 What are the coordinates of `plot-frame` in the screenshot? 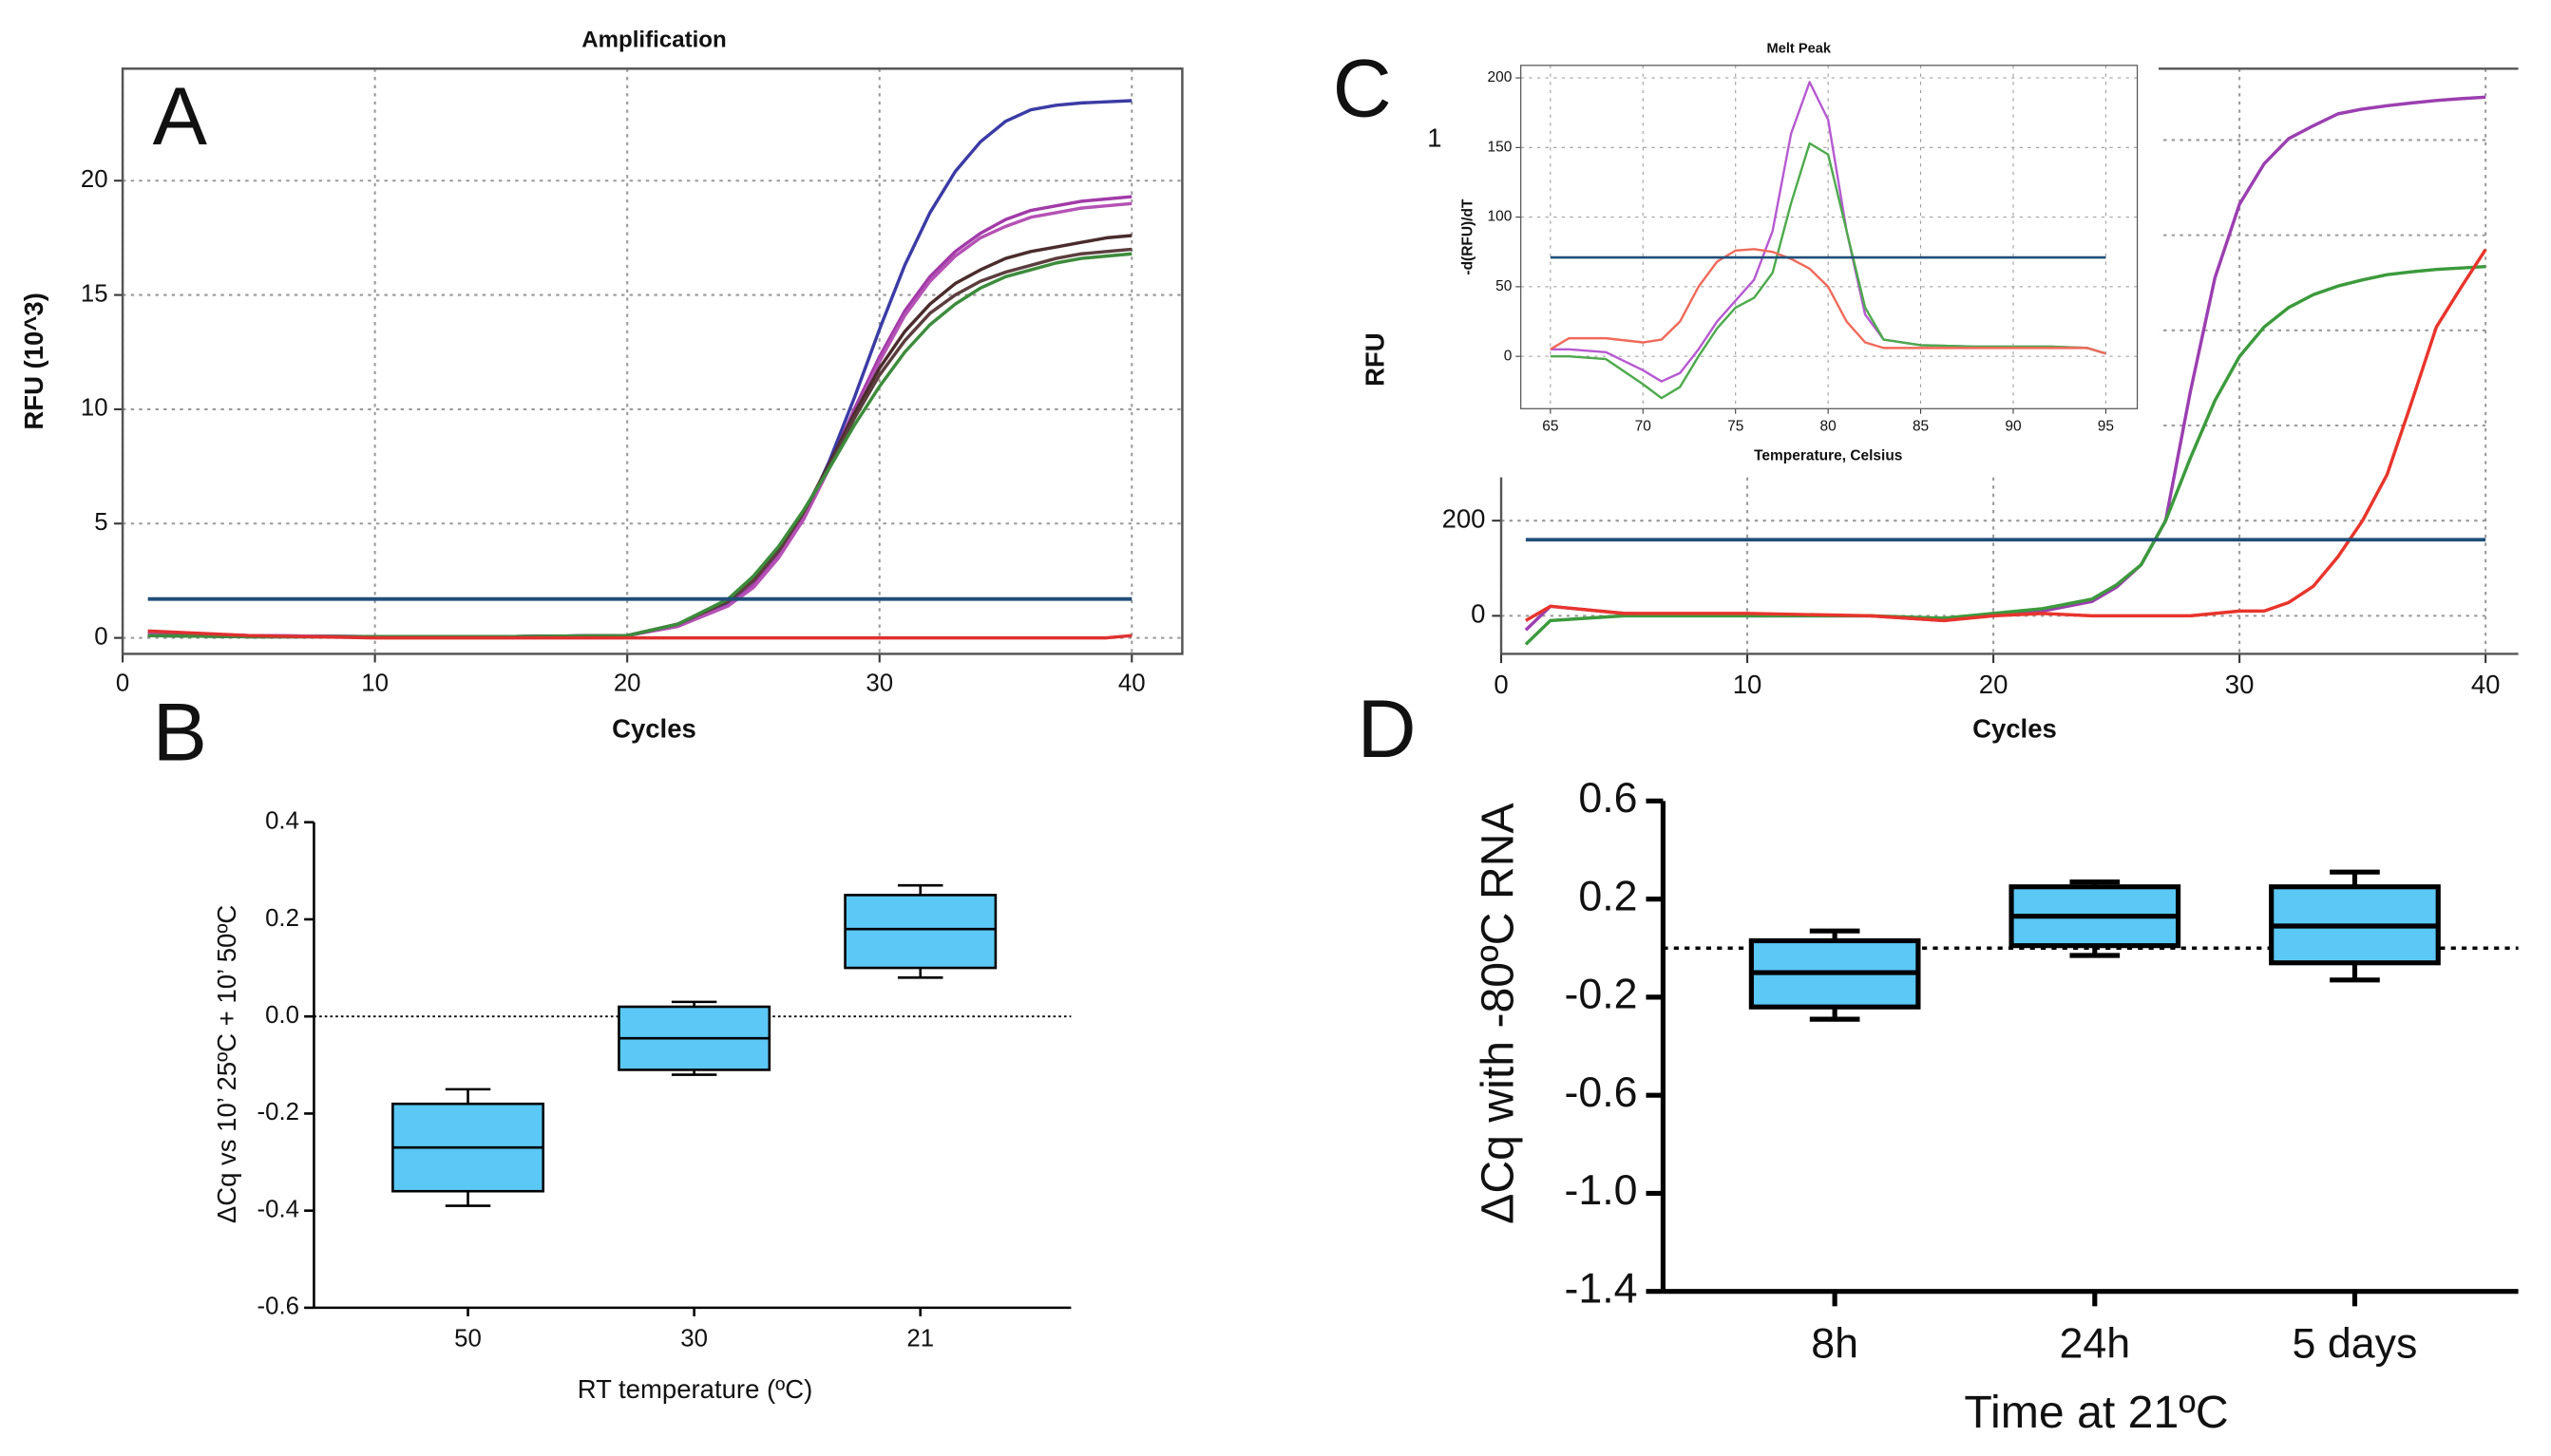 It's located at (1830, 237).